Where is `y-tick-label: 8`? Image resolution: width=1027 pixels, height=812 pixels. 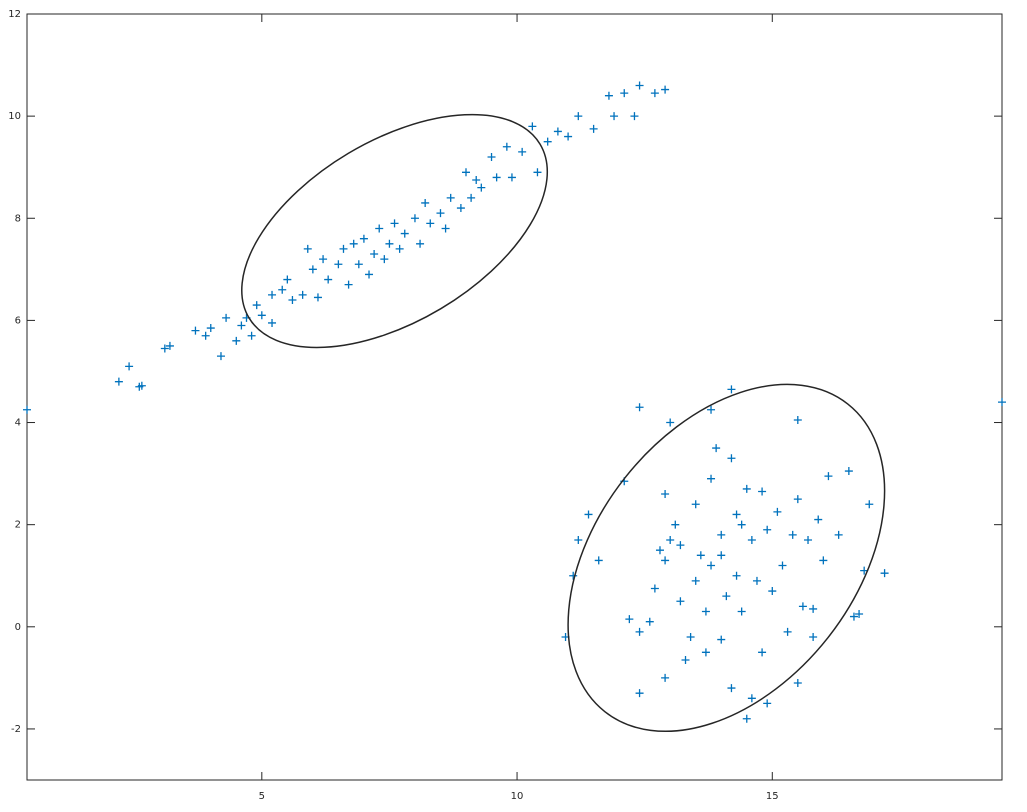 y-tick-label: 8 is located at coordinates (18, 218).